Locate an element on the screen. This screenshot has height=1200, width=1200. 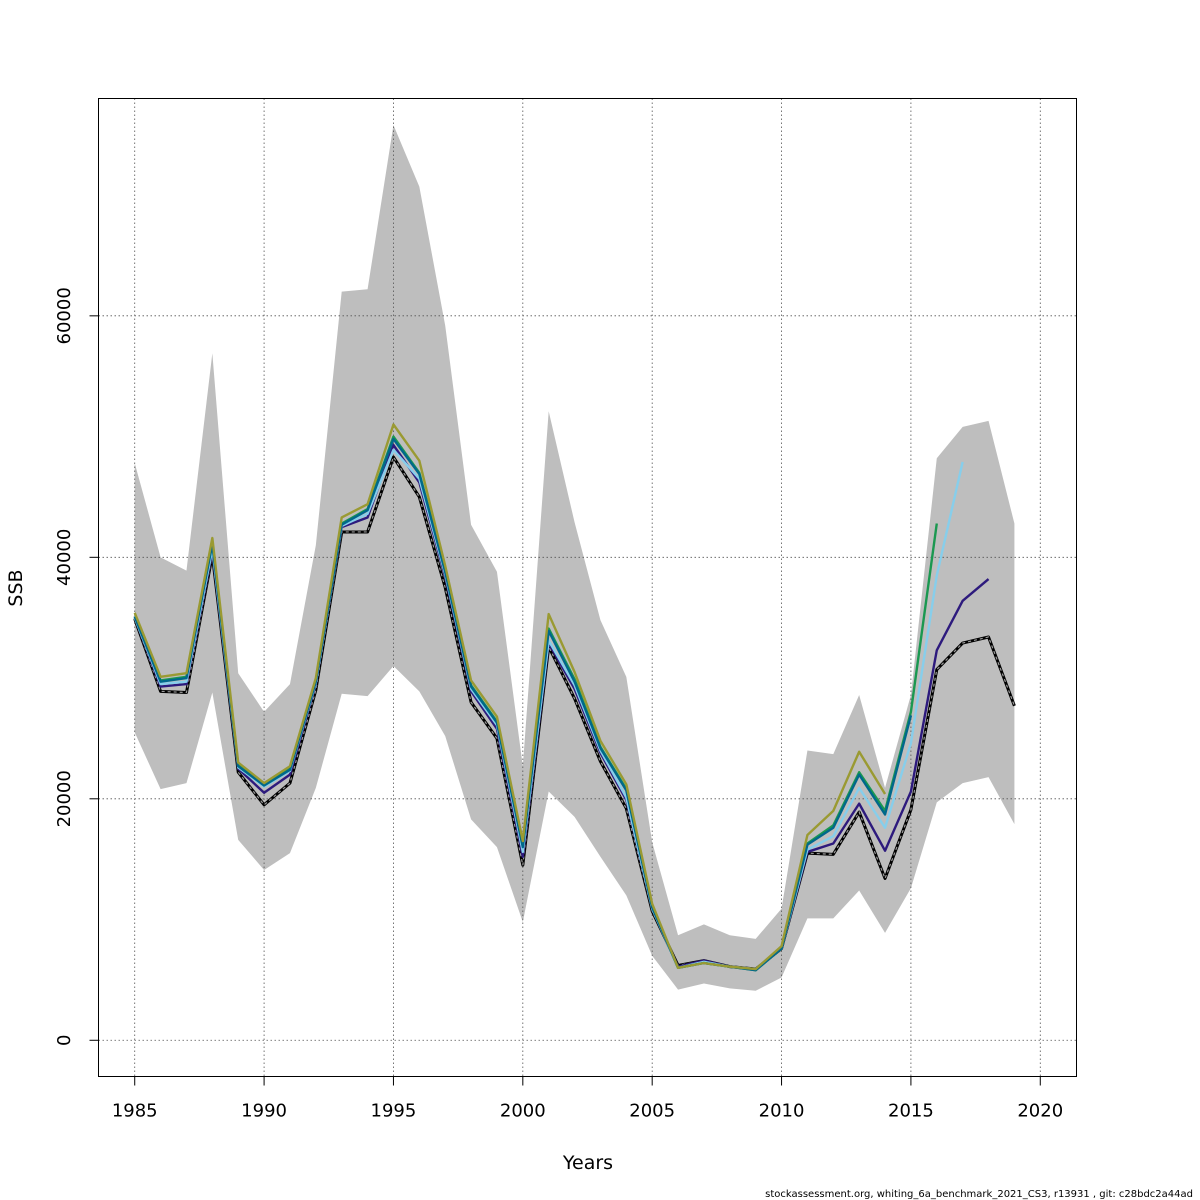
x-axis-title: Years is located at coordinates (587, 1163).